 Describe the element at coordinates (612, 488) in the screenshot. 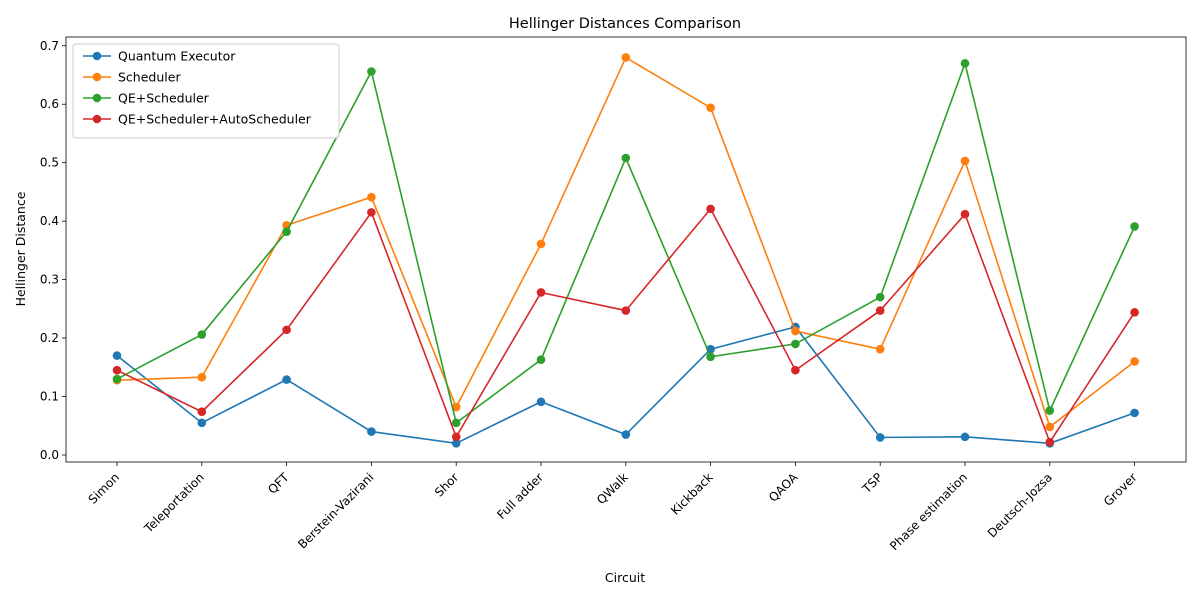

I see `x-tick-label: QWalk` at that location.